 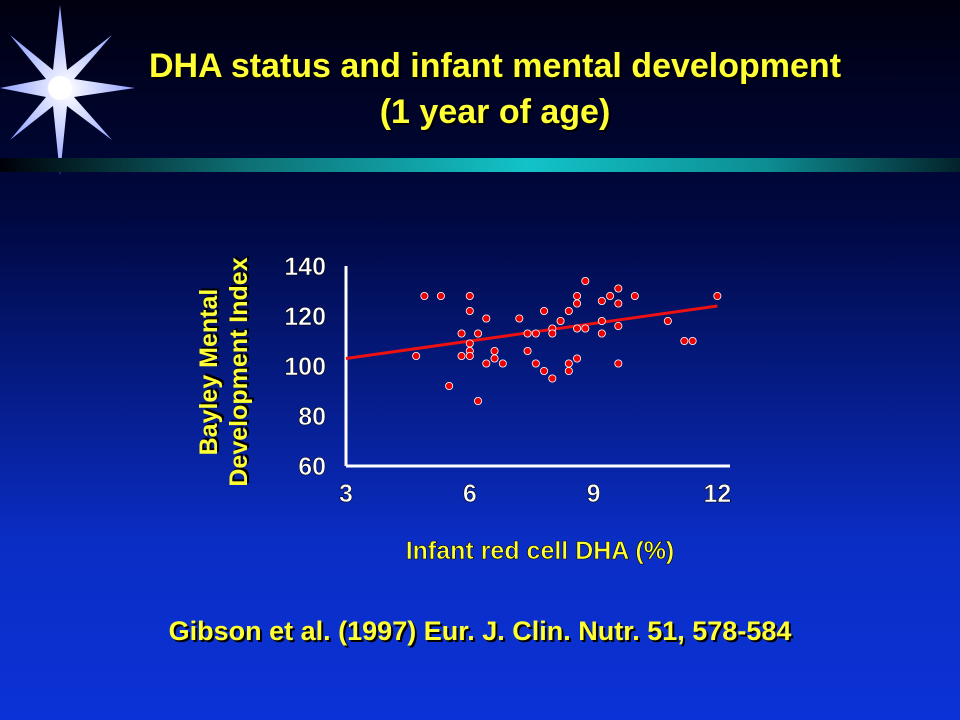 I want to click on x-tick-label: 3, so click(x=346, y=494).